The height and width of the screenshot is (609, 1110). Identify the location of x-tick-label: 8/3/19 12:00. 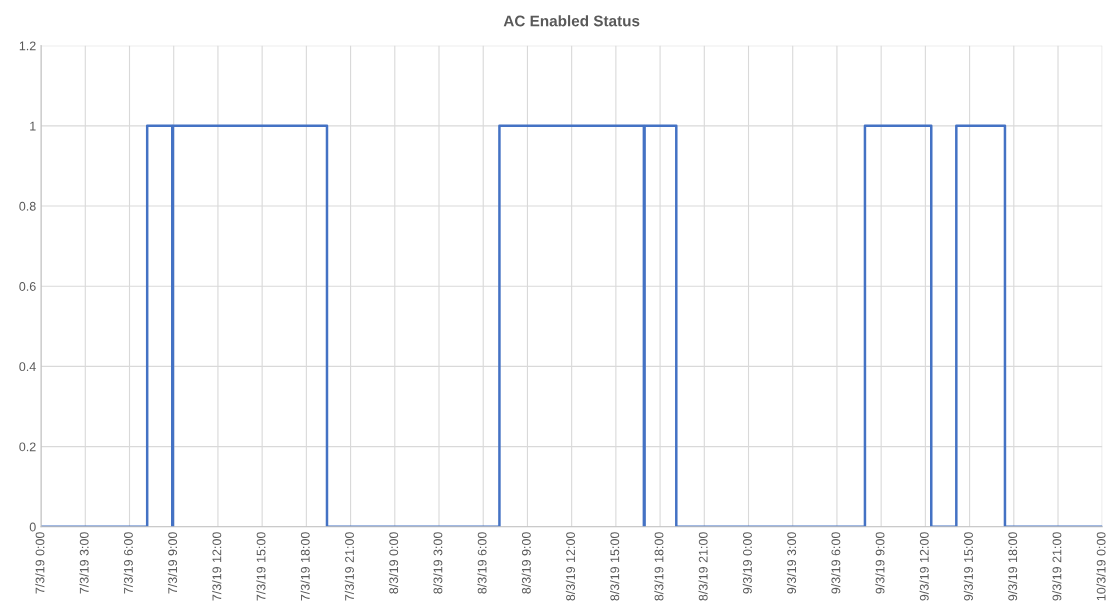
(570, 566).